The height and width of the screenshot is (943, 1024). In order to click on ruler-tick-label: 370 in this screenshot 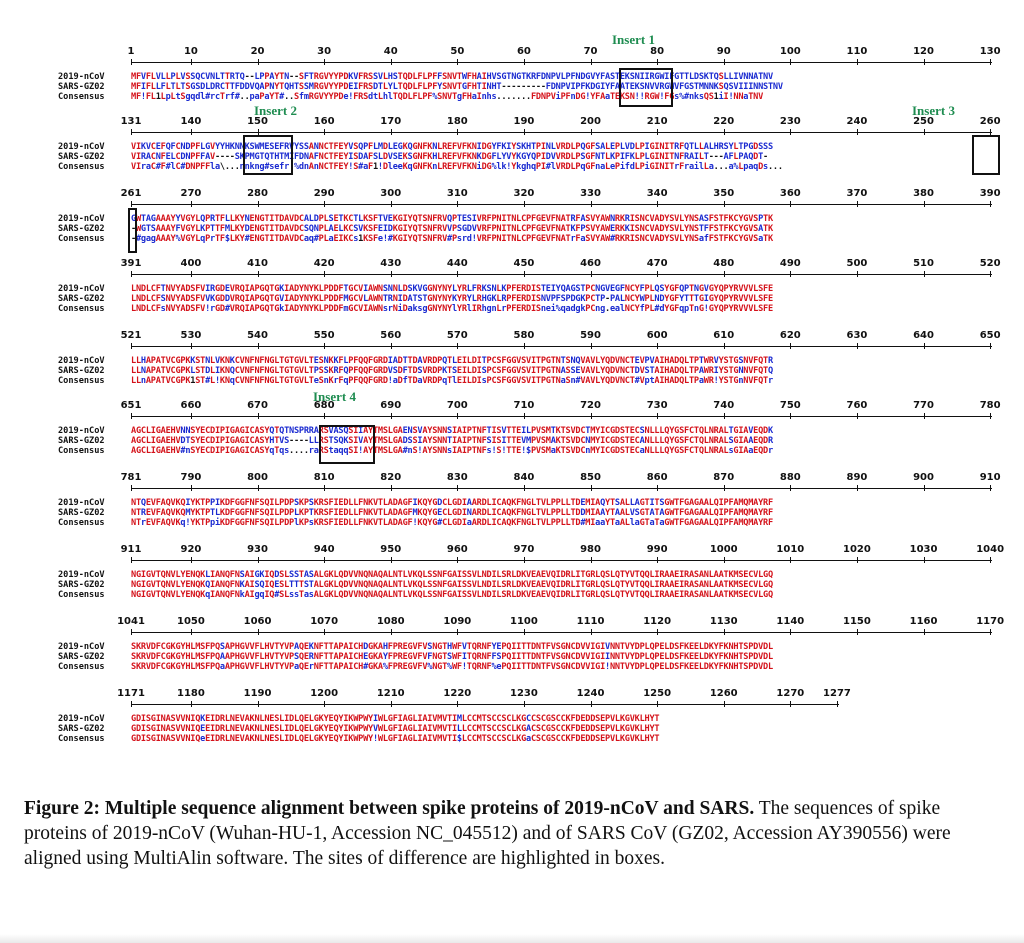, I will do `click(857, 193)`.